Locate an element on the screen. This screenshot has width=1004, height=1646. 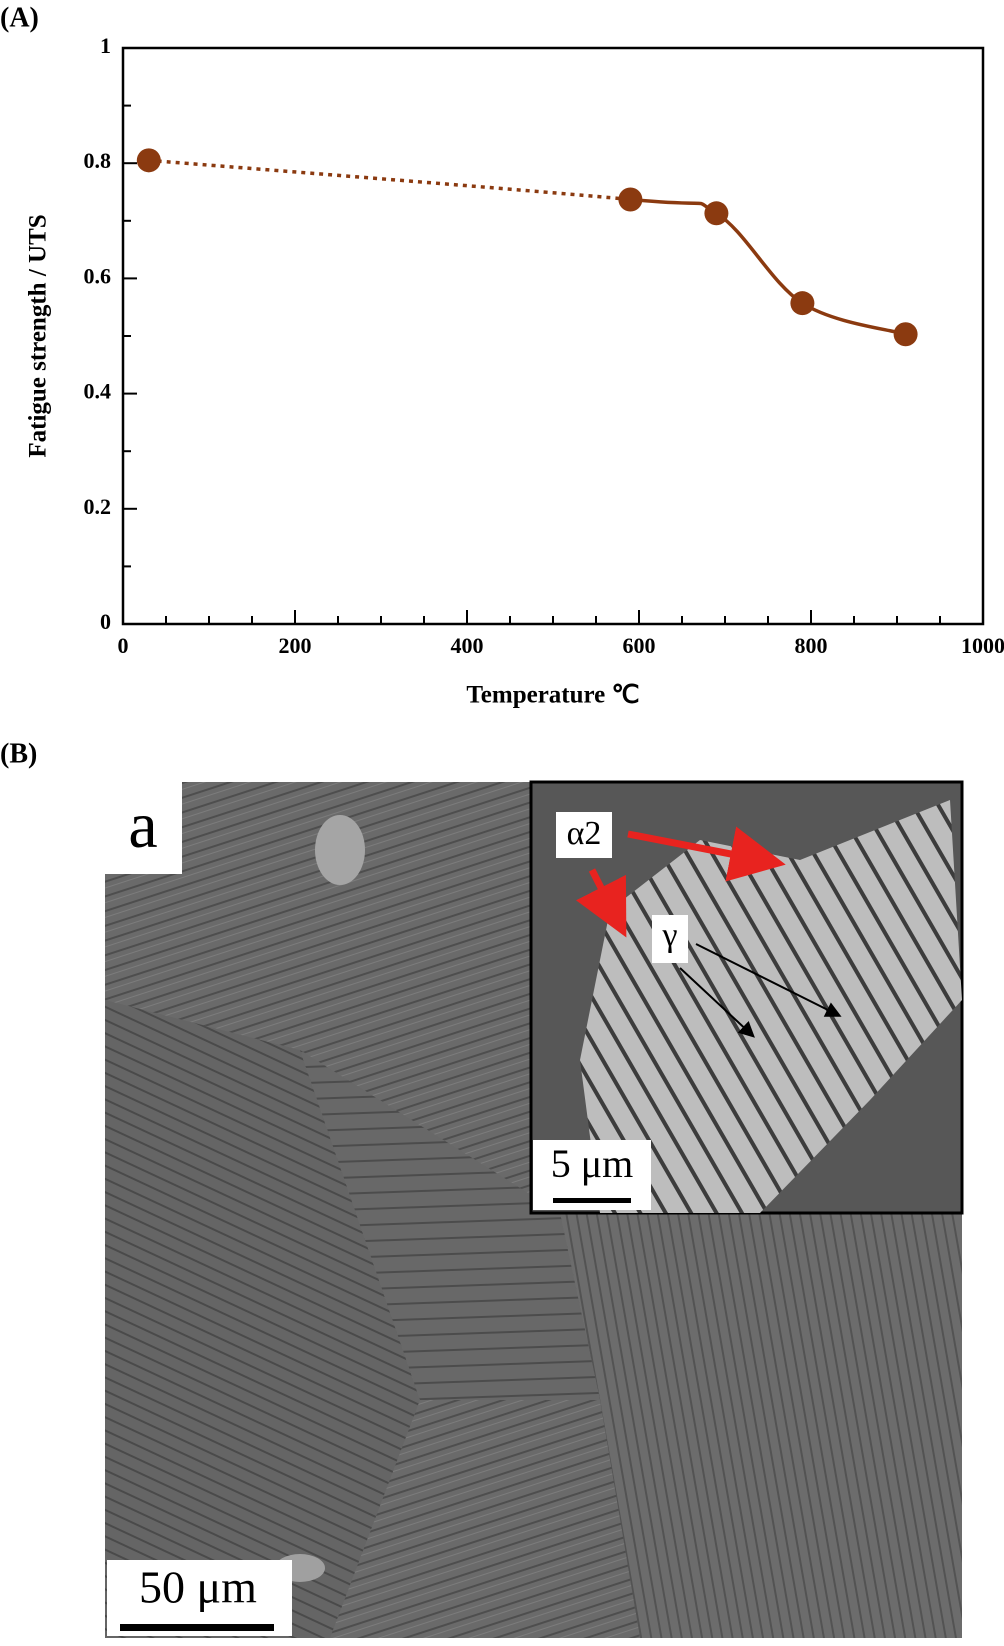
scale-label: 5 μm is located at coordinates (592, 1163).